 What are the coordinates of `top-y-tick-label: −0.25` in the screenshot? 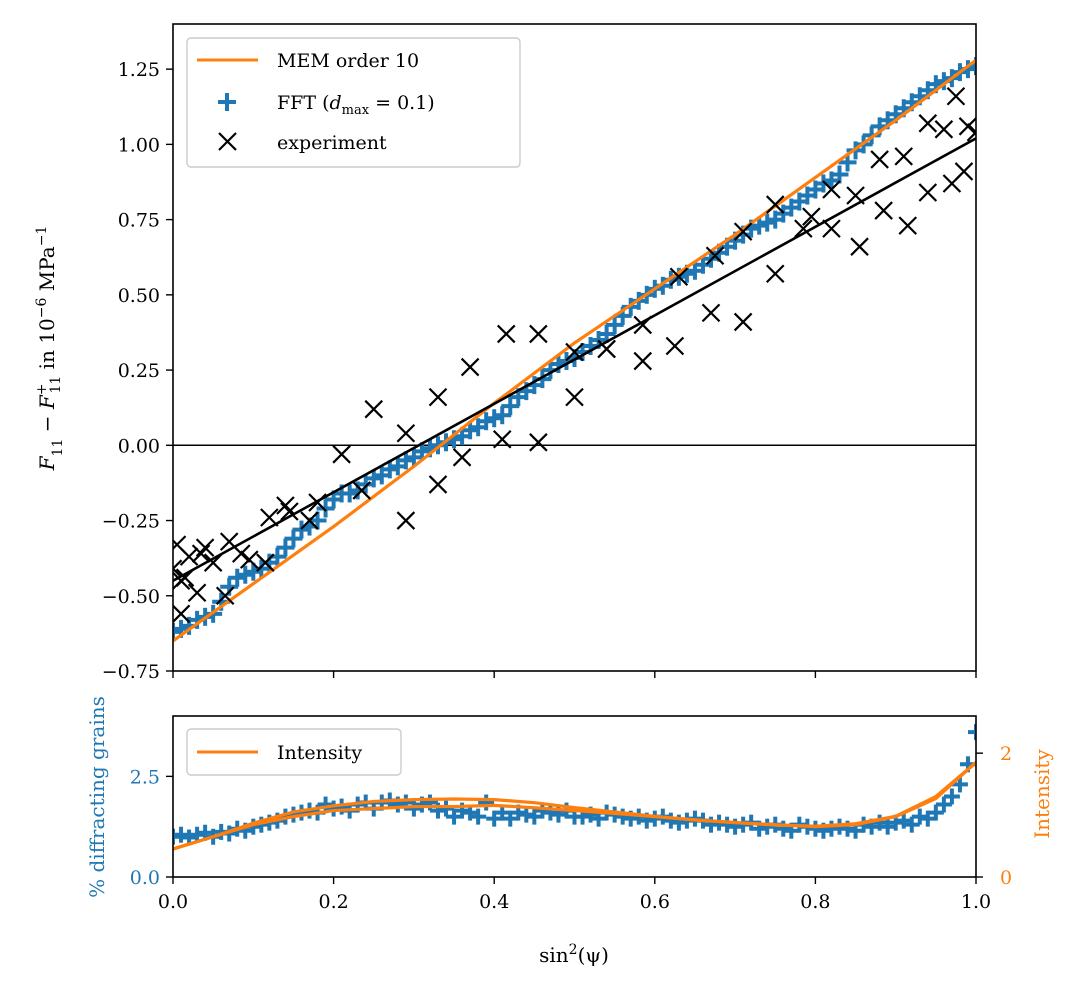 It's located at (131, 522).